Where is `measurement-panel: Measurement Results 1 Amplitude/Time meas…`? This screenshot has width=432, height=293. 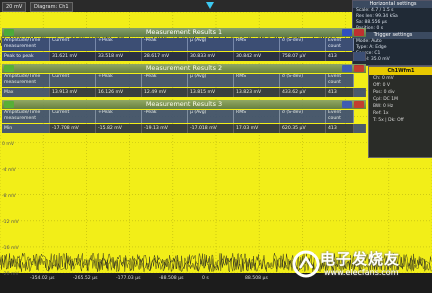 measurement-panel: Measurement Results 1 Amplitude/Time meas… is located at coordinates (184, 45).